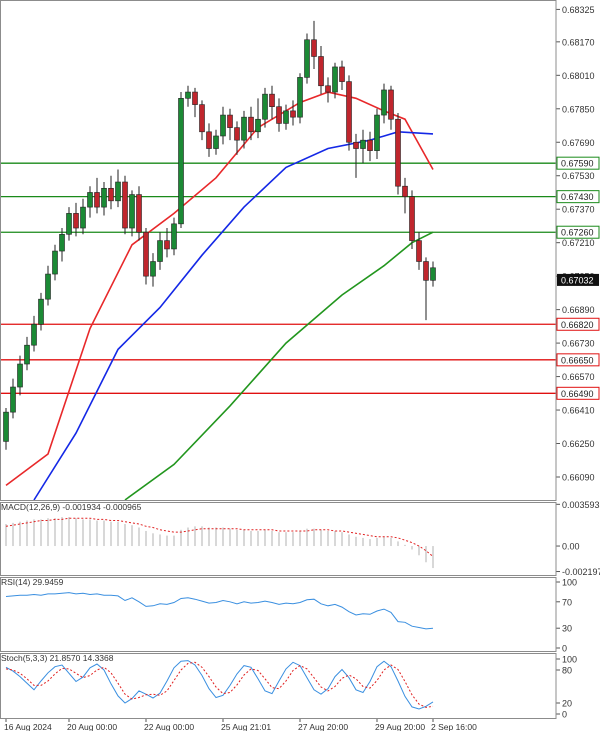 This screenshot has width=600, height=731. I want to click on rsi-label: RSI(14) 29.9459, so click(32, 582).